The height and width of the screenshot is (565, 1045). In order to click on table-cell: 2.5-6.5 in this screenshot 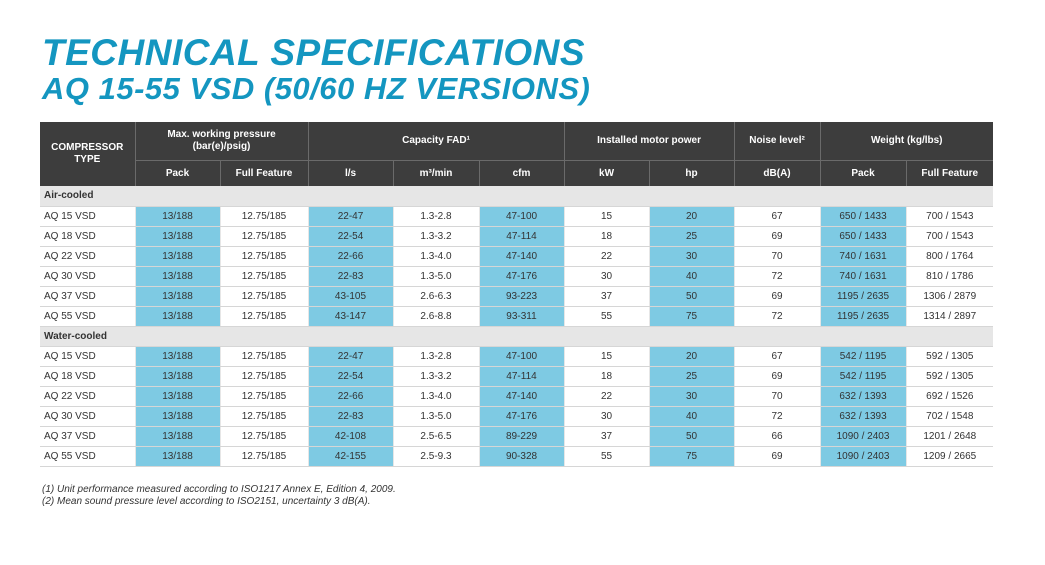, I will do `click(435, 436)`.